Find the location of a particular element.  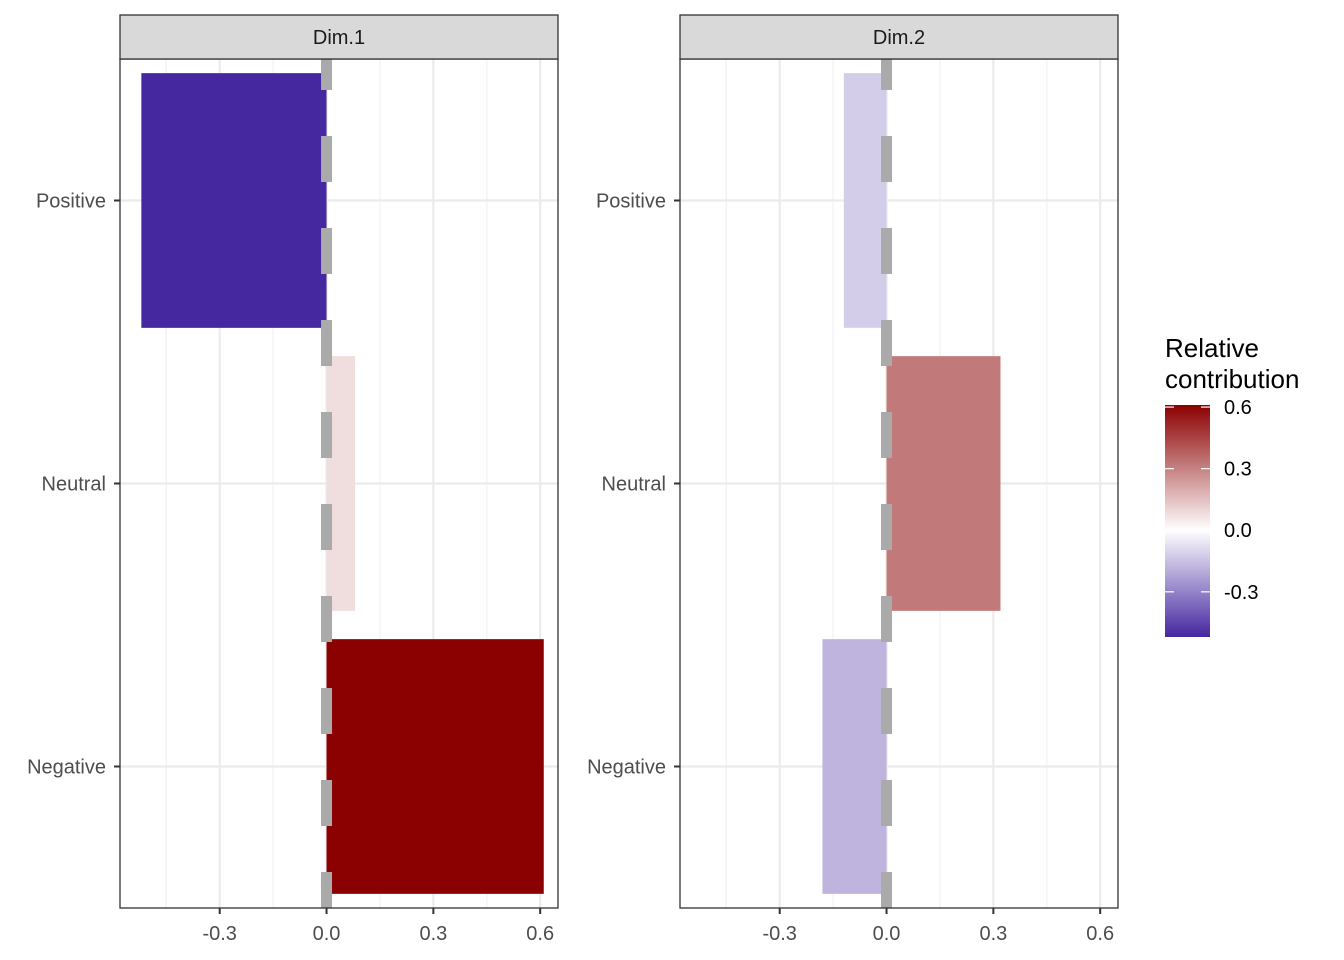

facet-strip-label: Dim.1 is located at coordinates (339, 38).